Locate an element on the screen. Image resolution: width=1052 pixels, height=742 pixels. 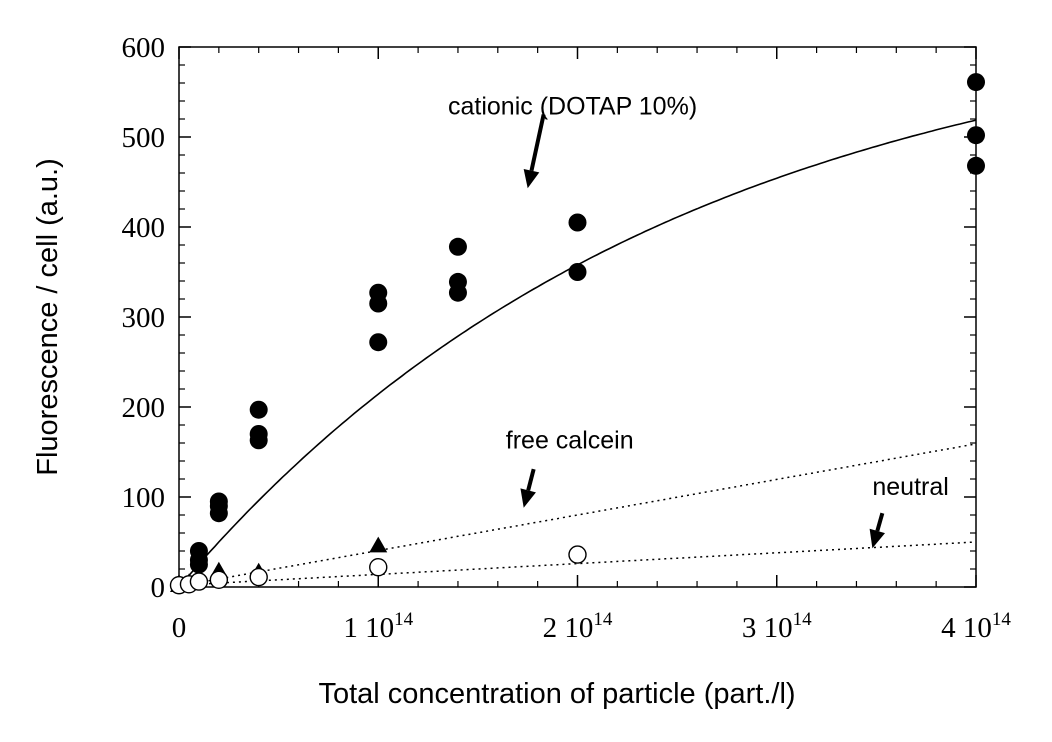
y-tick-label: 300 is located at coordinates (144, 318).